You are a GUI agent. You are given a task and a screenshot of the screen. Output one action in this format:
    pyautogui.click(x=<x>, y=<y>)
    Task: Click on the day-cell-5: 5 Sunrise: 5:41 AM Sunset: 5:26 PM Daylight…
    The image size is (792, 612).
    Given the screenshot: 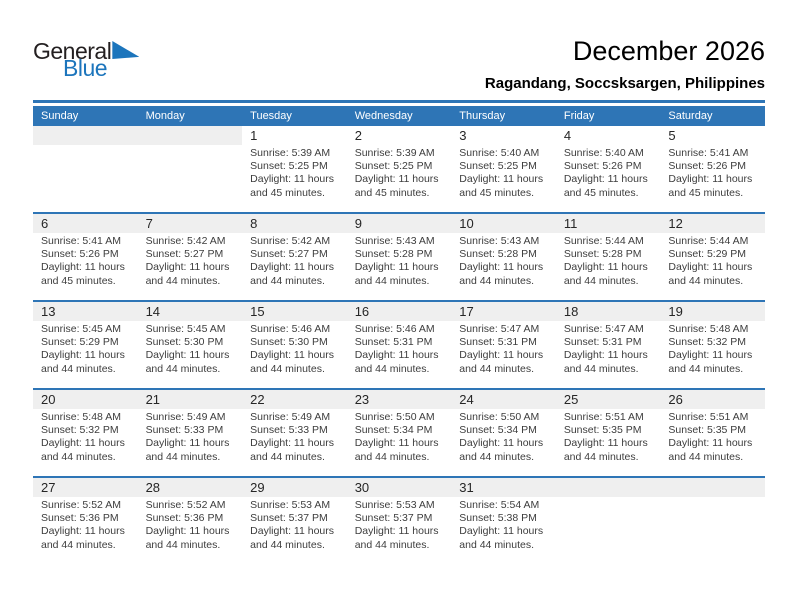 What is the action you would take?
    pyautogui.click(x=712, y=169)
    